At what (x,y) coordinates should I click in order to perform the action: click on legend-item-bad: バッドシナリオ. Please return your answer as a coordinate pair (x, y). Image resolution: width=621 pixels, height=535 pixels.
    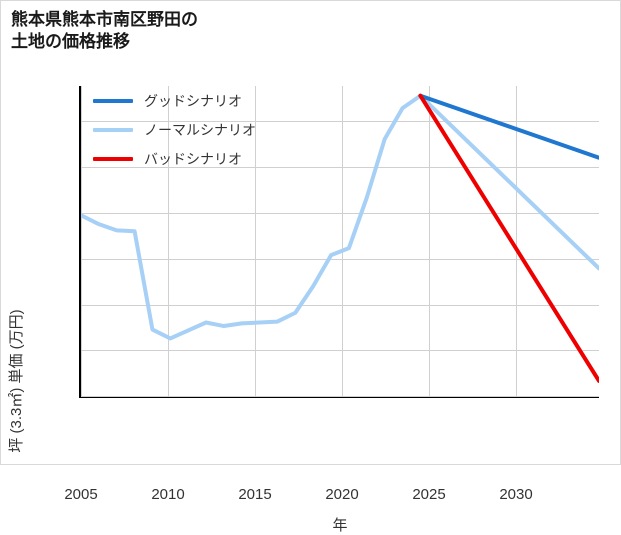
    Looking at the image, I should click on (174, 159).